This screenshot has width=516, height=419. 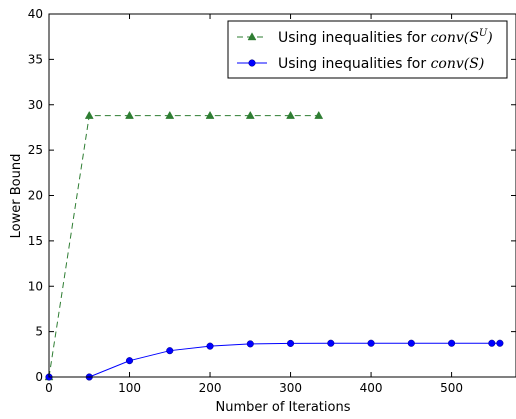 I want to click on y-tick-label: 10, so click(x=35, y=286).